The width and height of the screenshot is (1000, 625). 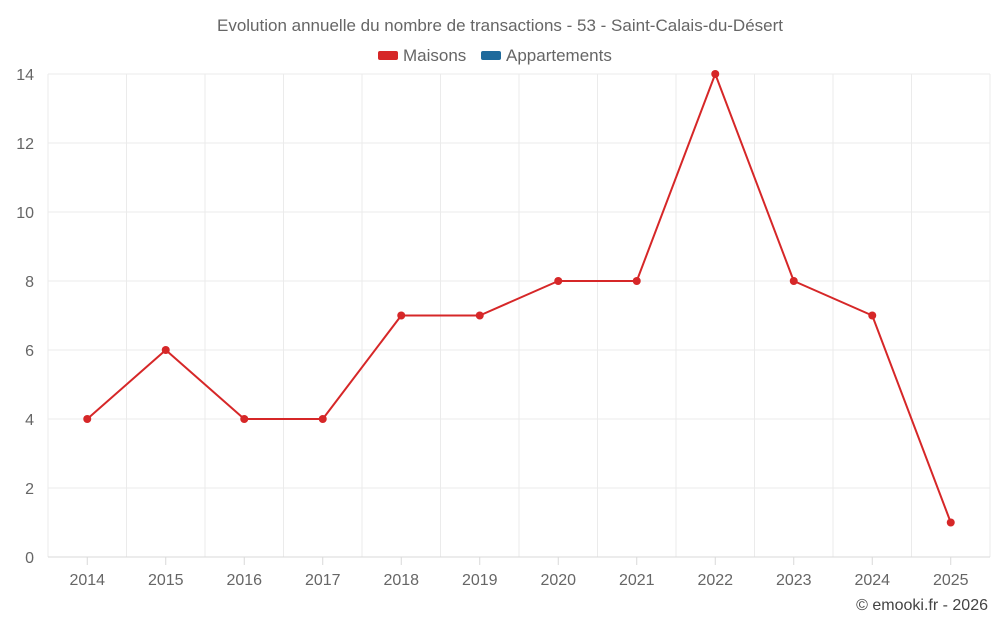 I want to click on y-tick-label: 10, so click(x=25, y=213).